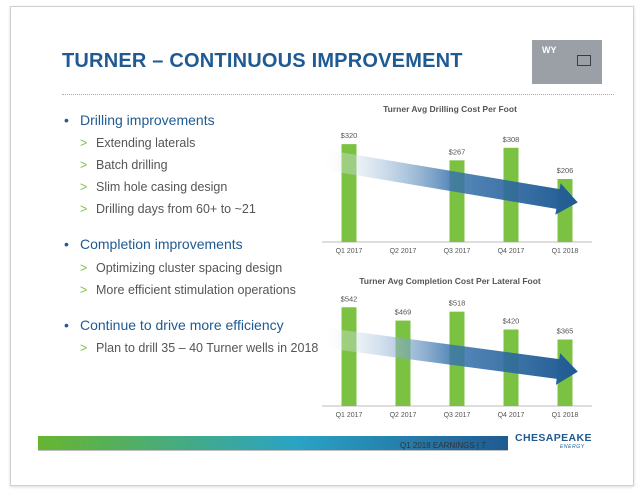 This screenshot has width=640, height=491. Describe the element at coordinates (565, 170) in the screenshot. I see `data-label: $206` at that location.